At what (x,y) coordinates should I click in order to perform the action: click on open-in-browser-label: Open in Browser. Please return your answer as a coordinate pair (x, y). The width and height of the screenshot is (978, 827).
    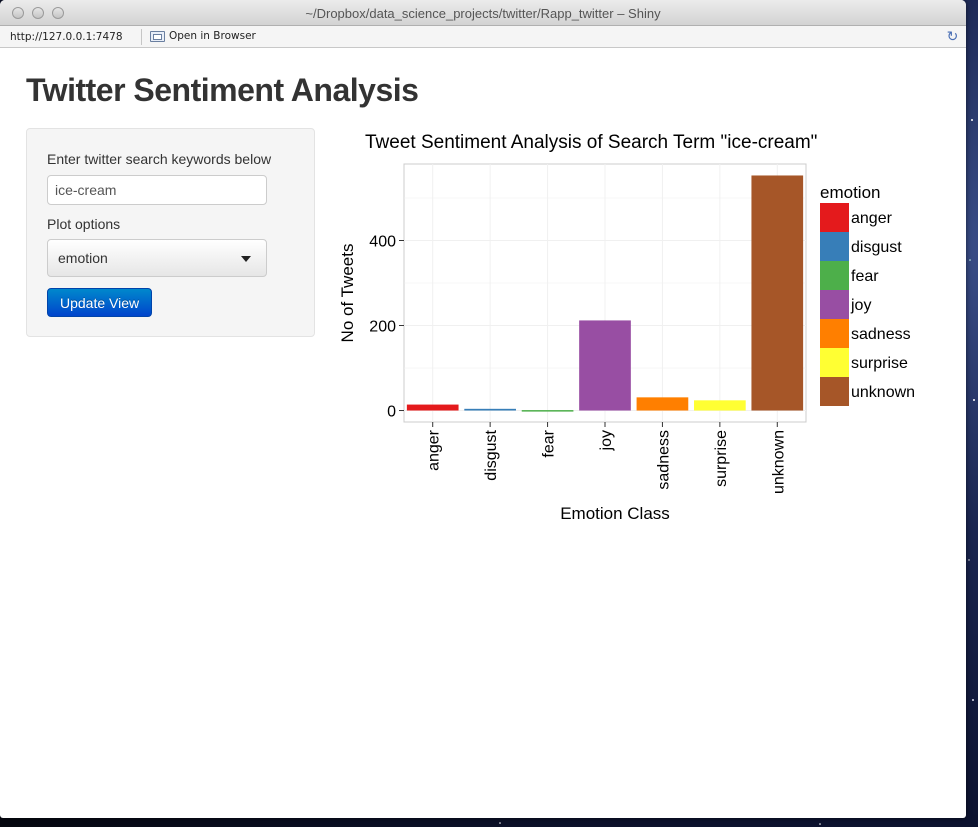
    Looking at the image, I should click on (212, 36).